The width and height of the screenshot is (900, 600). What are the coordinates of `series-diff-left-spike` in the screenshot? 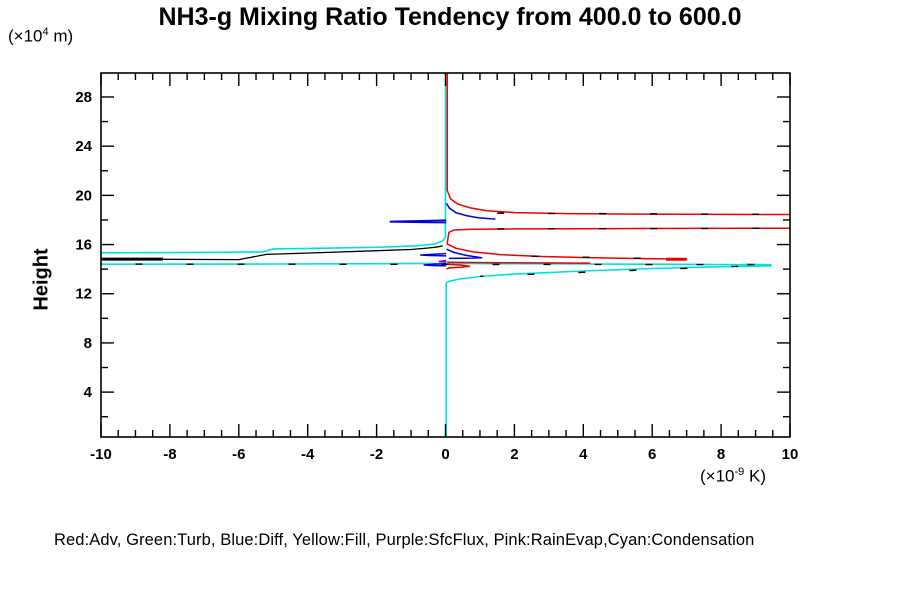 It's located at (418, 221).